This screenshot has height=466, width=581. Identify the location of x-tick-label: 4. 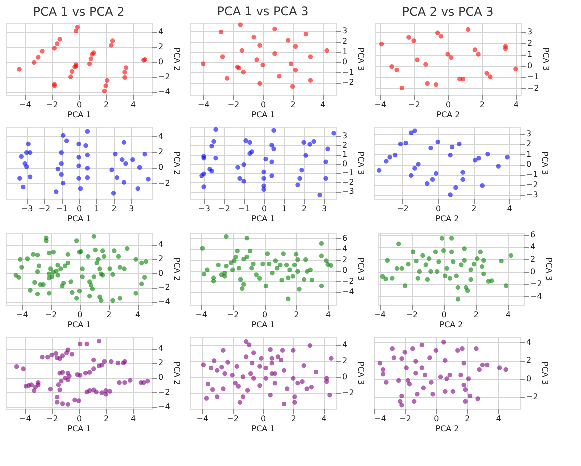
(329, 315).